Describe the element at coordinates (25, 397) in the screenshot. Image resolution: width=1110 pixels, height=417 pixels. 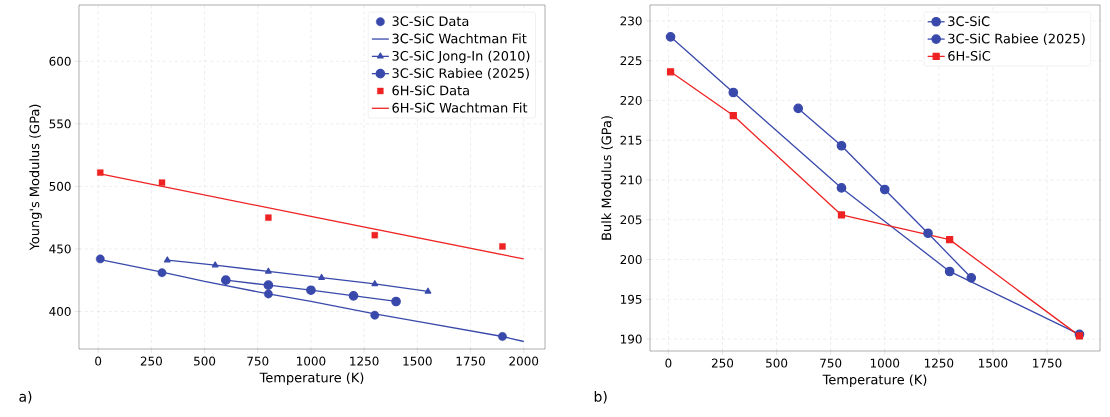
I see `text: a)` at that location.